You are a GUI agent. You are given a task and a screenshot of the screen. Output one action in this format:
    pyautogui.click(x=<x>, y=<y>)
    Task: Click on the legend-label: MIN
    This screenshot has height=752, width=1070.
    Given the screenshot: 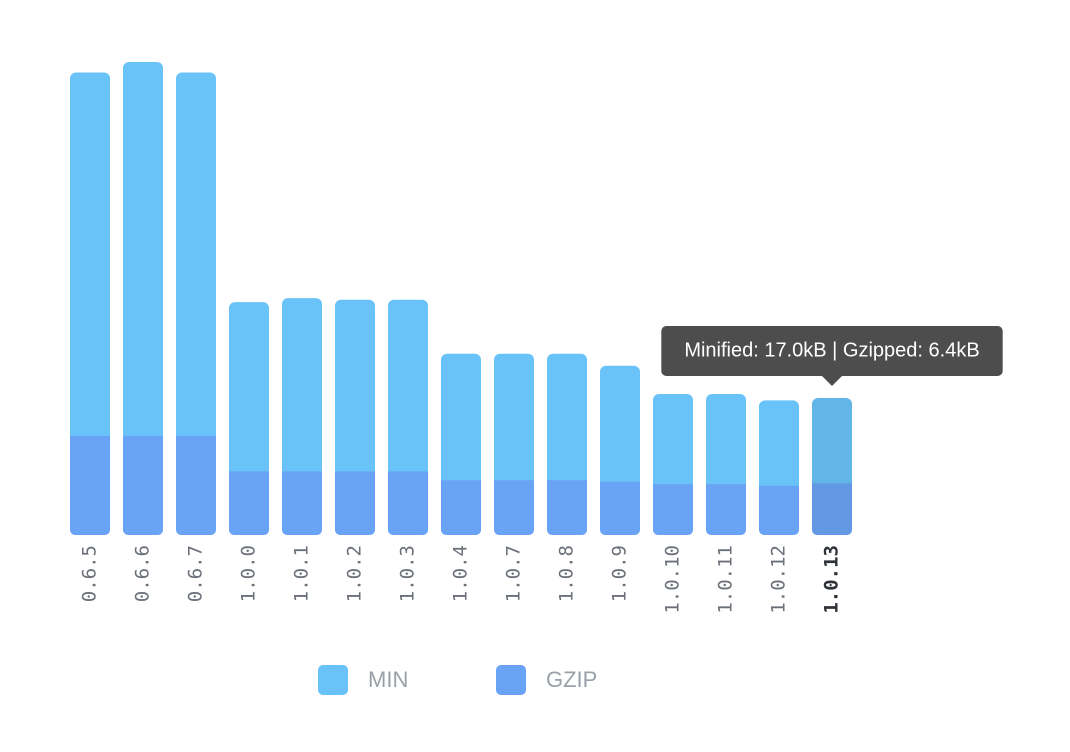 What is the action you would take?
    pyautogui.click(x=388, y=679)
    